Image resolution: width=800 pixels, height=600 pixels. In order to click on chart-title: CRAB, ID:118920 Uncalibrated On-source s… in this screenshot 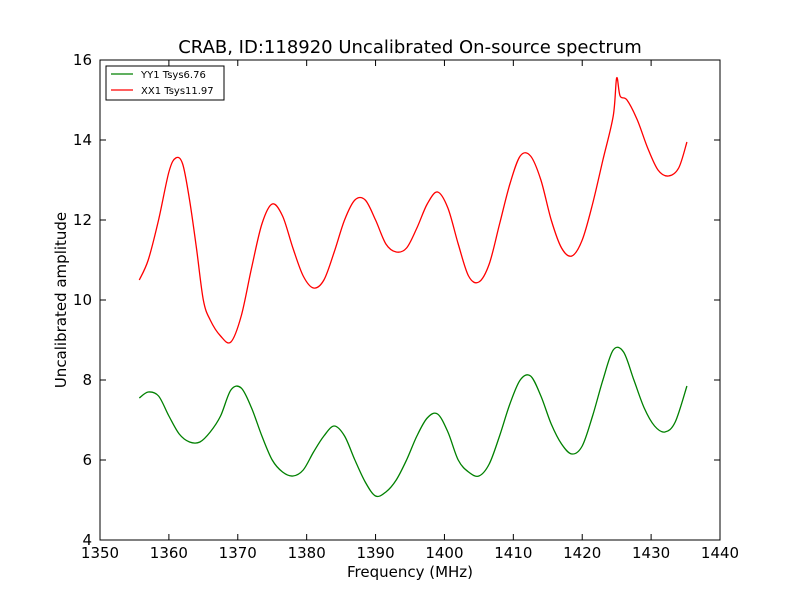, I will do `click(410, 47)`.